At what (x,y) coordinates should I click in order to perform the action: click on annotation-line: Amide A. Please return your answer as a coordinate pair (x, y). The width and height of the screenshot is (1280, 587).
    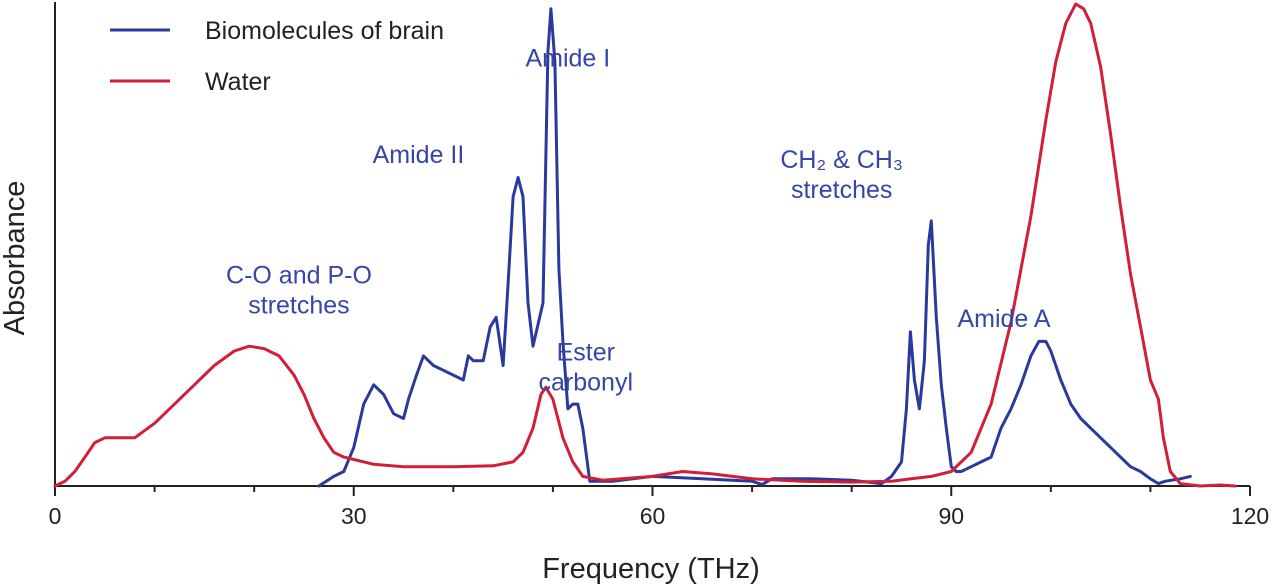
    Looking at the image, I should click on (1003, 319).